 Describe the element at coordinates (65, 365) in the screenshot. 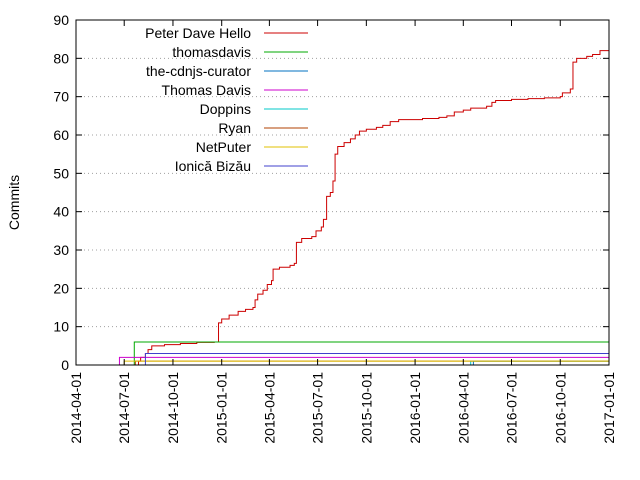

I see `y-tick-label: 0` at that location.